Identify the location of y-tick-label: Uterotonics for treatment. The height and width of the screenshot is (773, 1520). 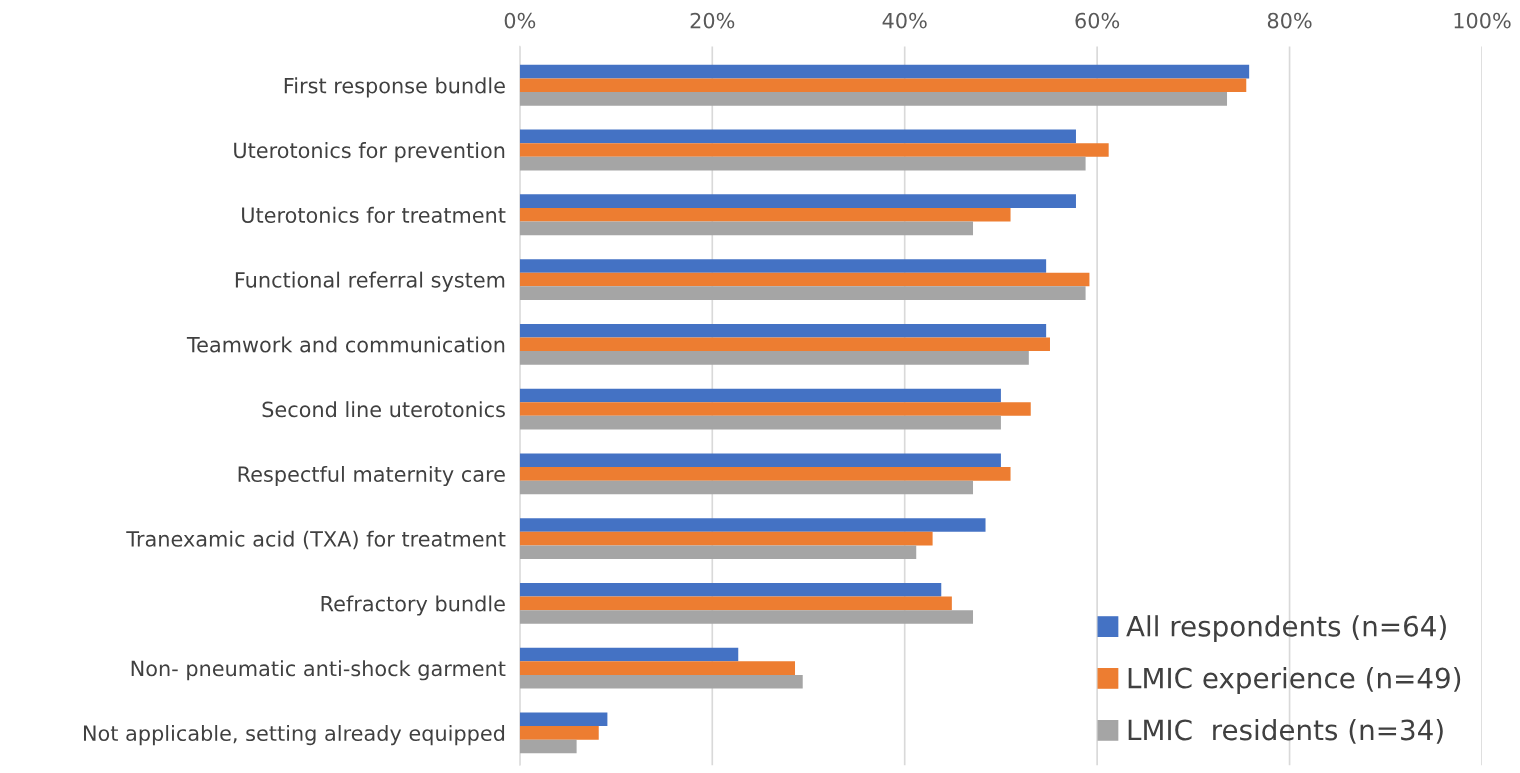
(374, 214).